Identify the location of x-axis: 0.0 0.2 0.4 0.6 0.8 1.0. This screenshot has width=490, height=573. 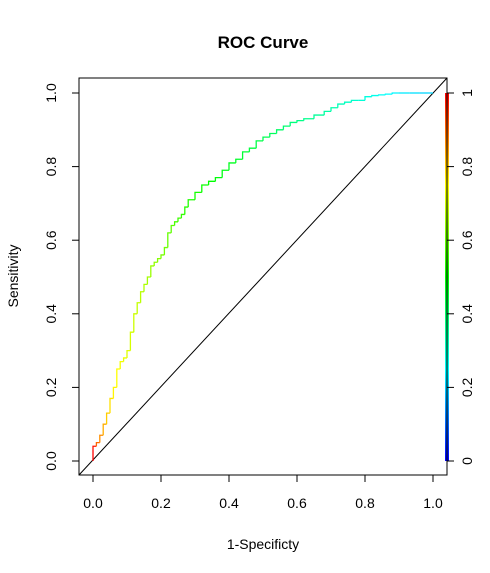
(263, 492).